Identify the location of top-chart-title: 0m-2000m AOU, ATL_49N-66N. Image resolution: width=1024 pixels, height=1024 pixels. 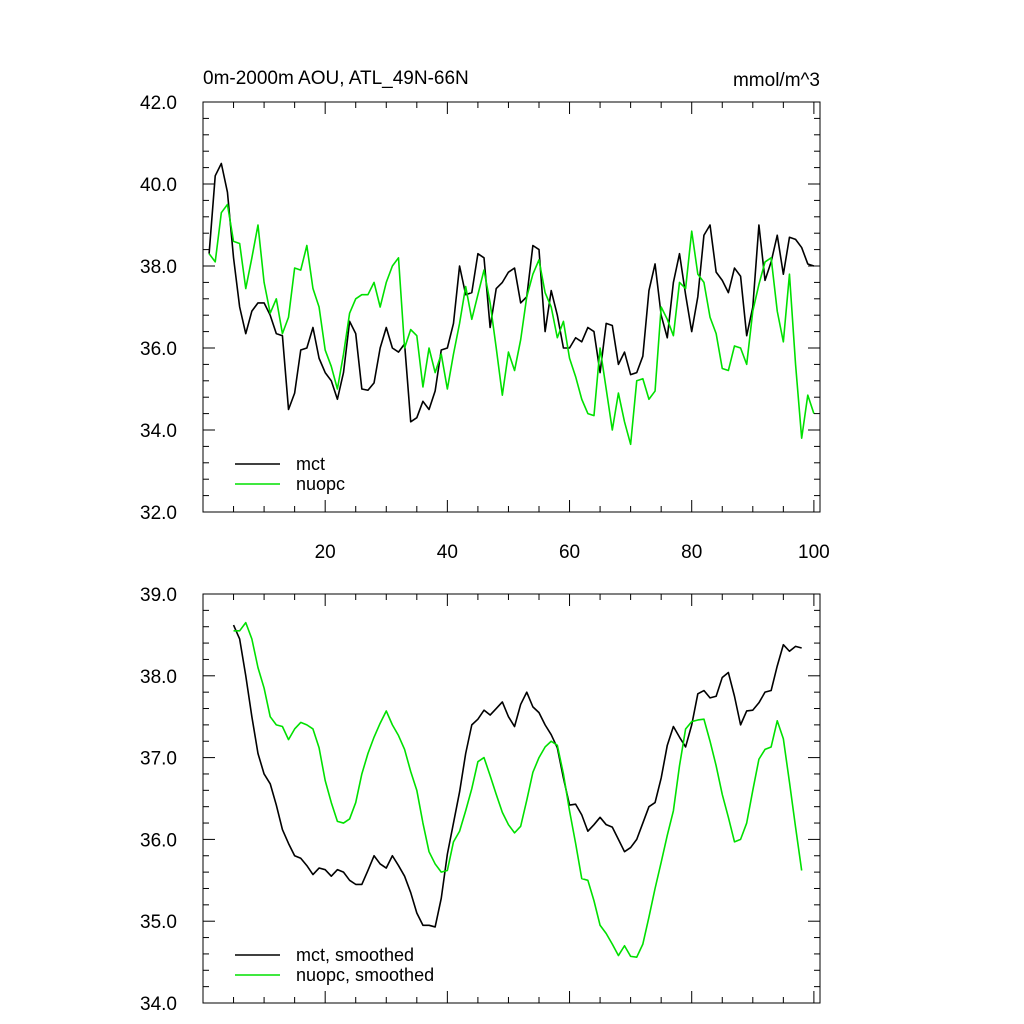
(336, 78).